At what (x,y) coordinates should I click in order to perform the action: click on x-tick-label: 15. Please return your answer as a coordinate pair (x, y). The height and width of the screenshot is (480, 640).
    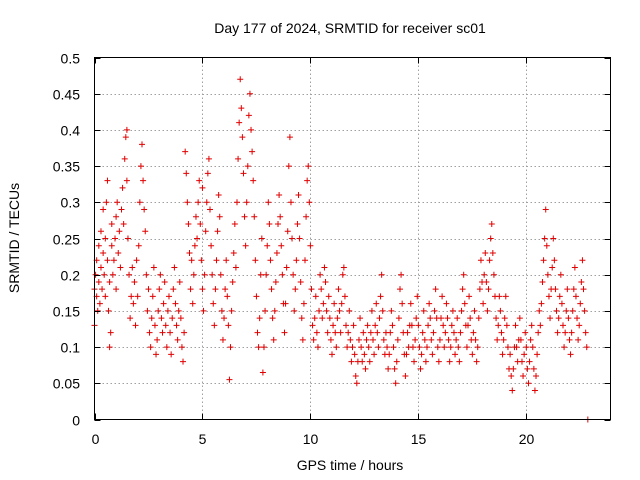
    Looking at the image, I should click on (419, 439).